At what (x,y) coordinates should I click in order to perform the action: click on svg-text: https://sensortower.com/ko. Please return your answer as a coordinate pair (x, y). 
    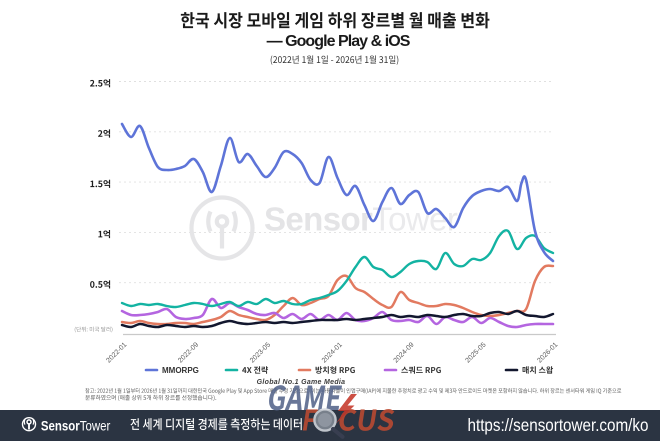
    Looking at the image, I should click on (558, 425).